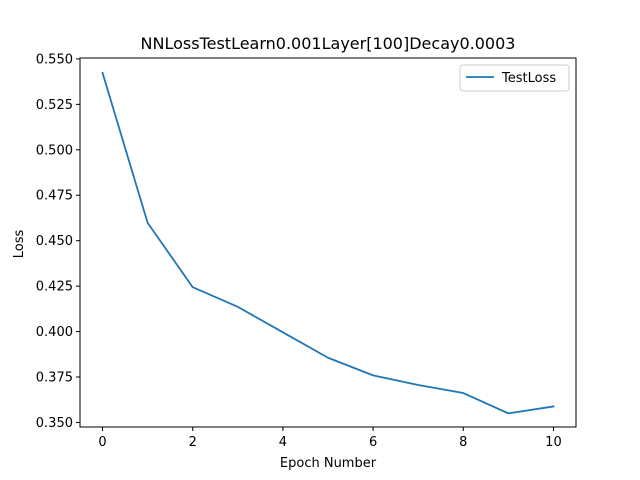 The height and width of the screenshot is (480, 640). What do you see at coordinates (54, 423) in the screenshot?
I see `y-tick-label: 0.350` at bounding box center [54, 423].